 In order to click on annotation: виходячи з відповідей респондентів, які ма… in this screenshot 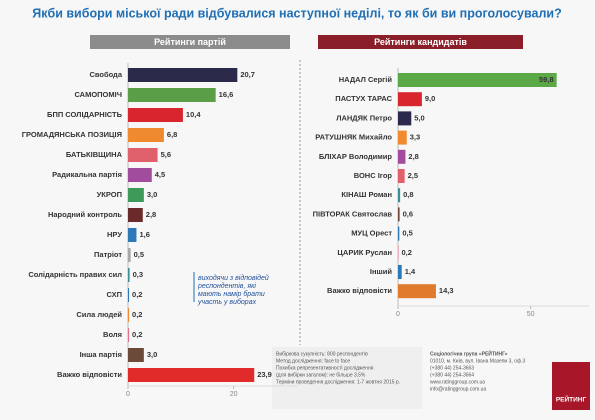, I will do `click(233, 290)`.